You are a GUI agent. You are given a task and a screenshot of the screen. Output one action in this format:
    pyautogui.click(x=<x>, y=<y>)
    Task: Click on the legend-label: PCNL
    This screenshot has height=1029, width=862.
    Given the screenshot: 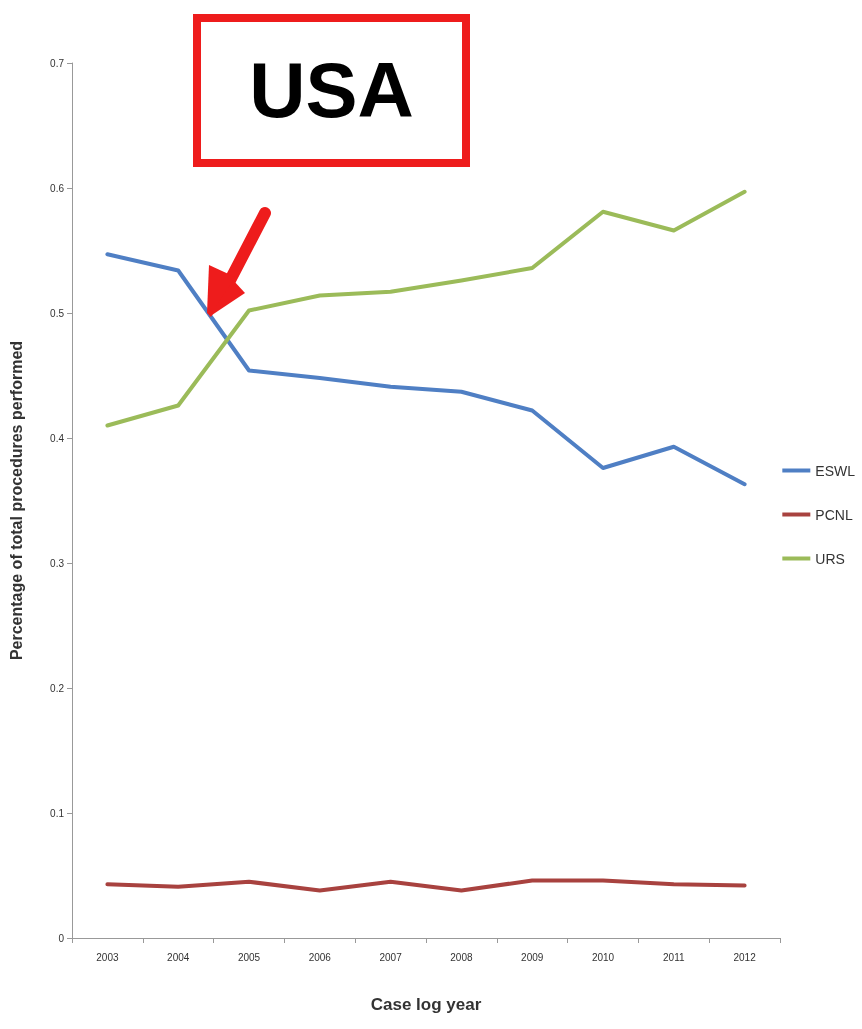 What is the action you would take?
    pyautogui.click(x=834, y=514)
    